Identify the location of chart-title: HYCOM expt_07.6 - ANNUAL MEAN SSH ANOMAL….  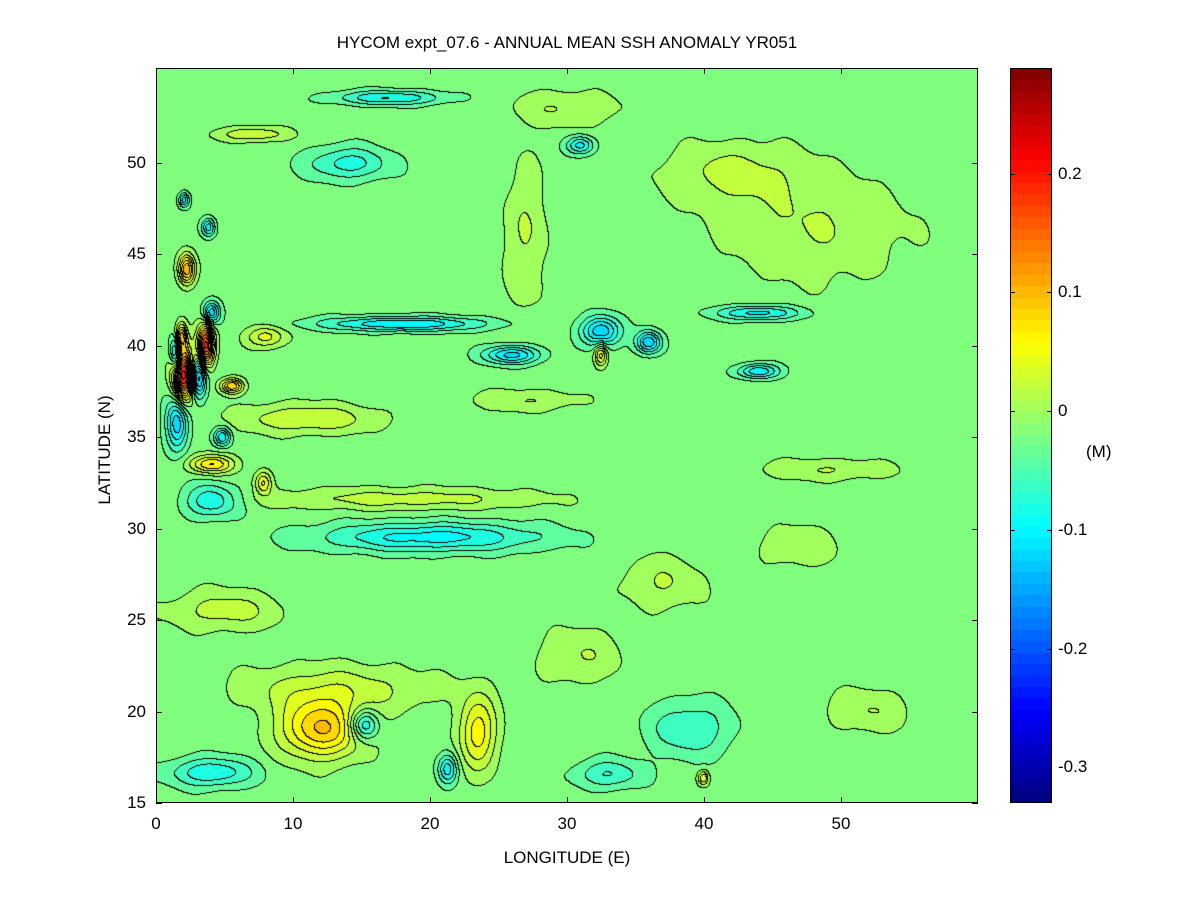
(567, 42).